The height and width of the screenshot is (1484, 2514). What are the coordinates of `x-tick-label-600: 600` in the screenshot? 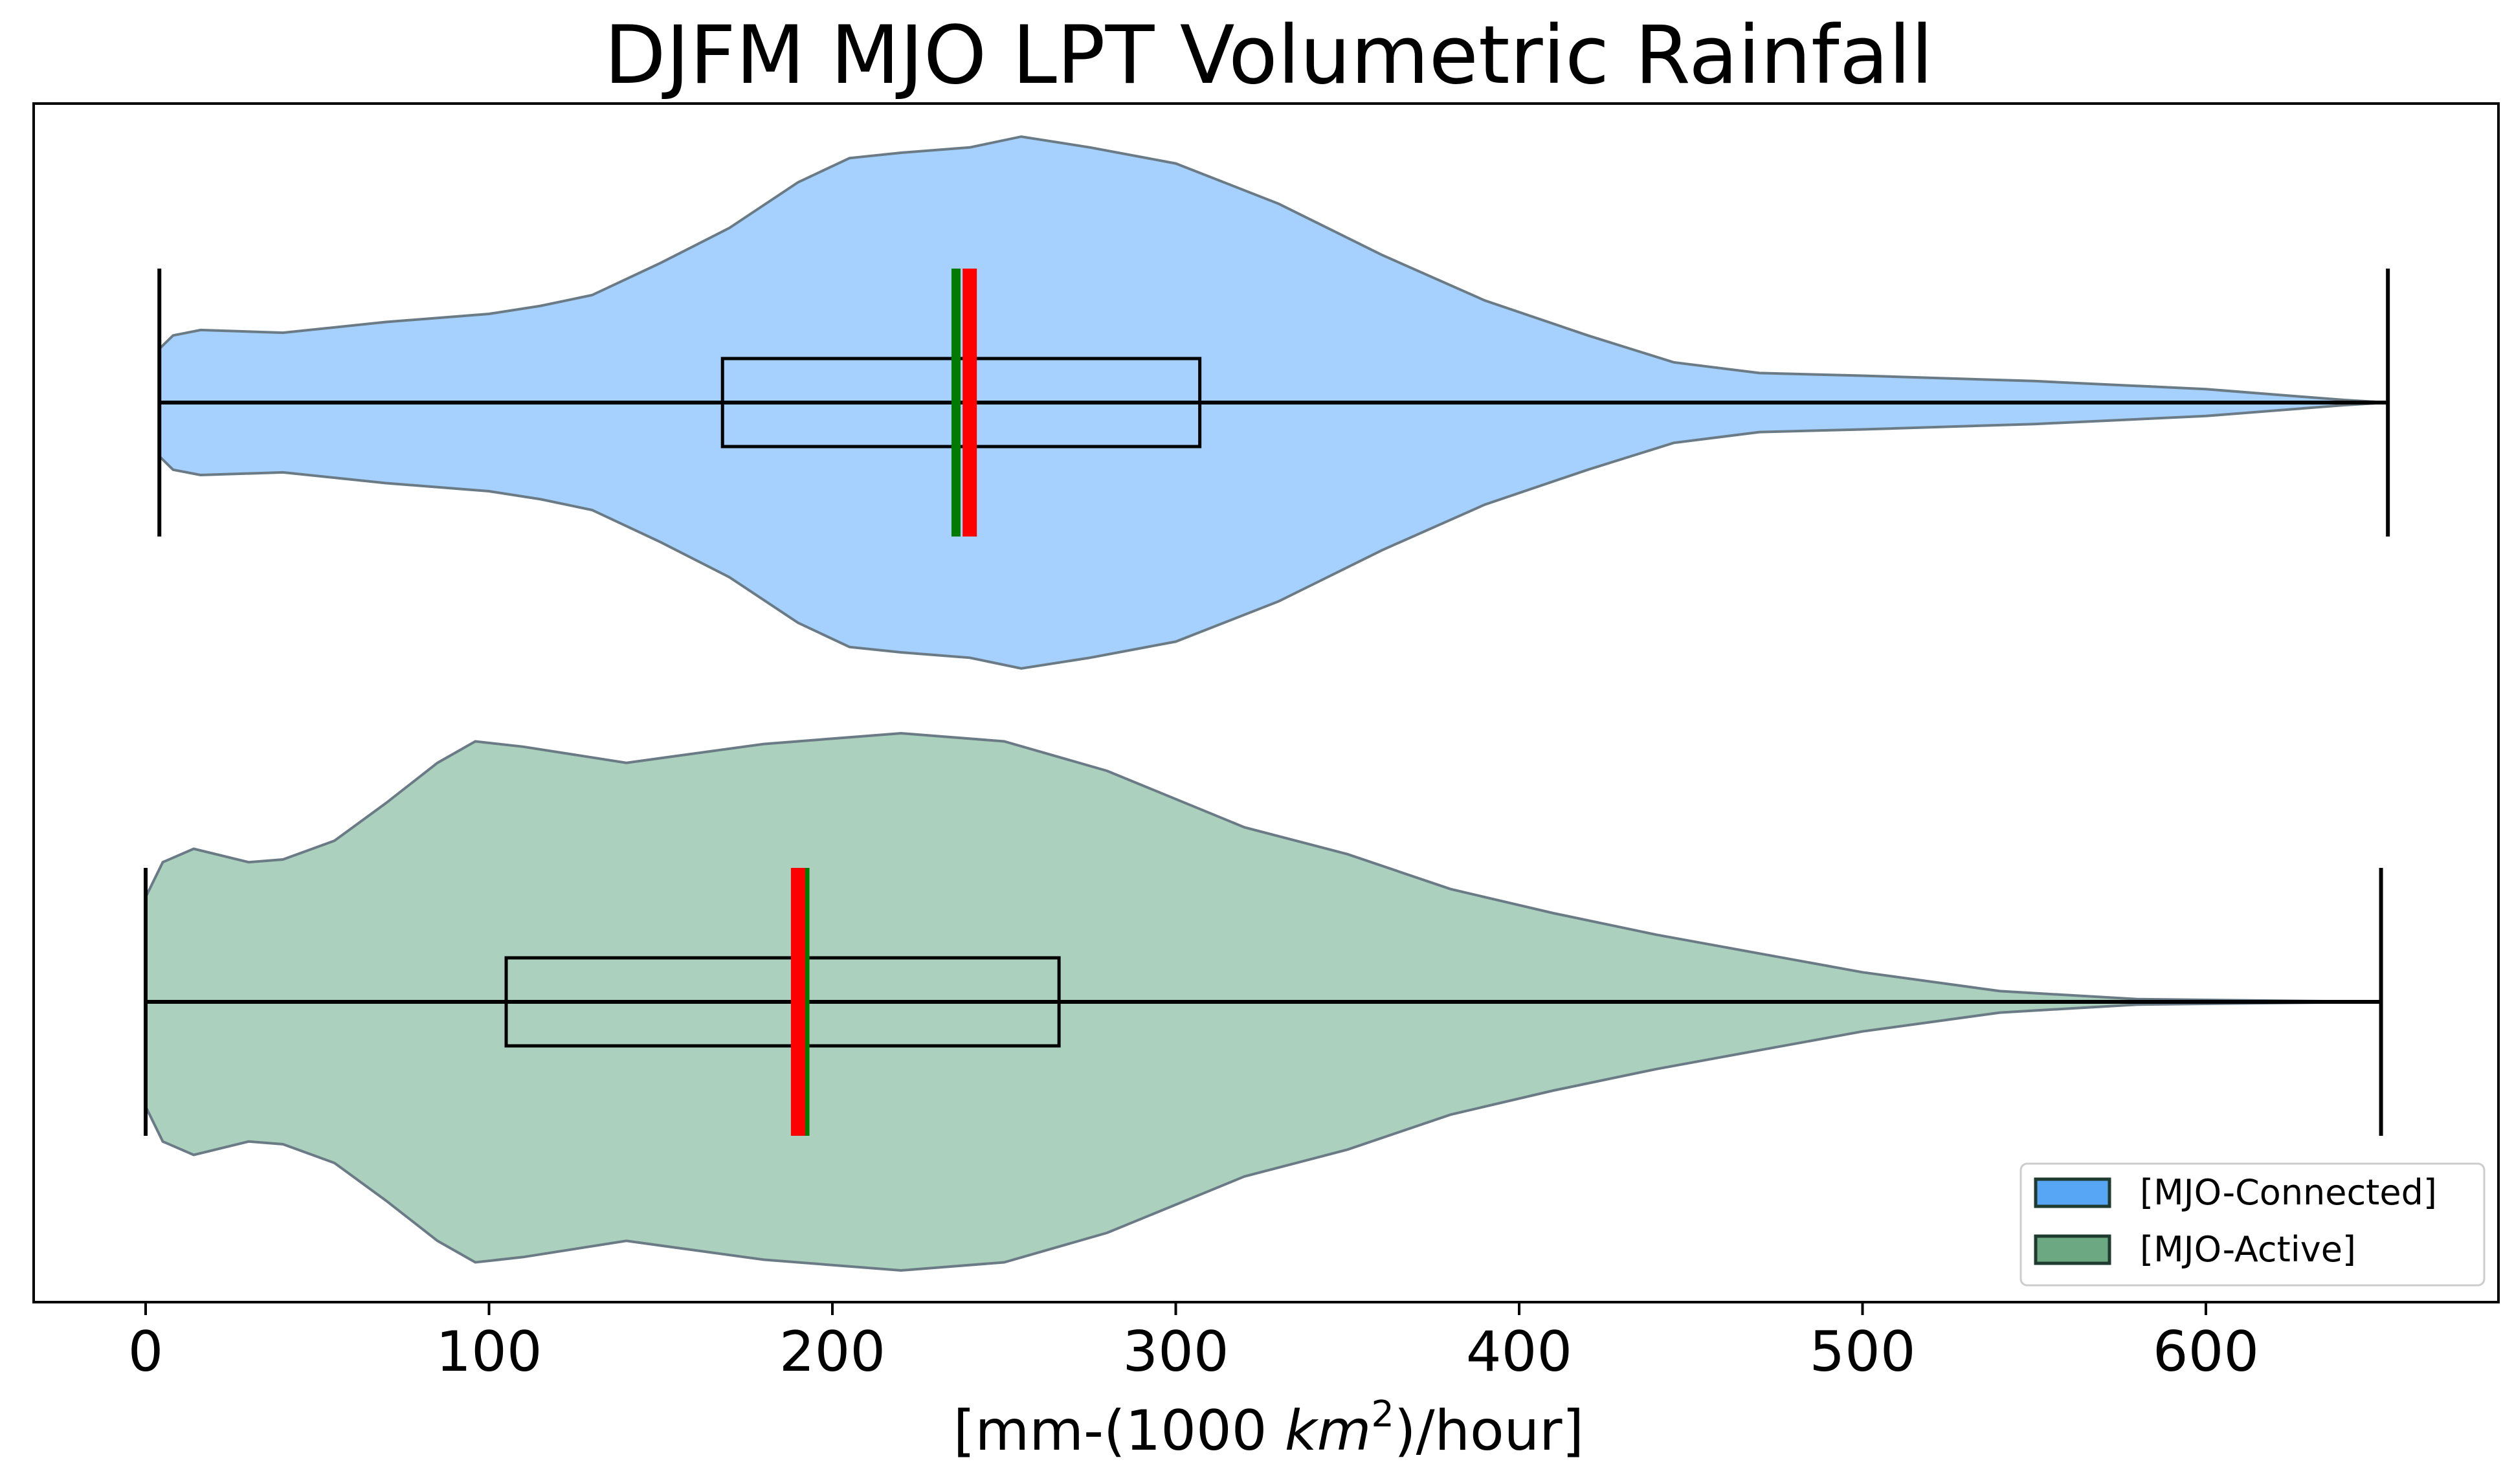 It's located at (2206, 1352).